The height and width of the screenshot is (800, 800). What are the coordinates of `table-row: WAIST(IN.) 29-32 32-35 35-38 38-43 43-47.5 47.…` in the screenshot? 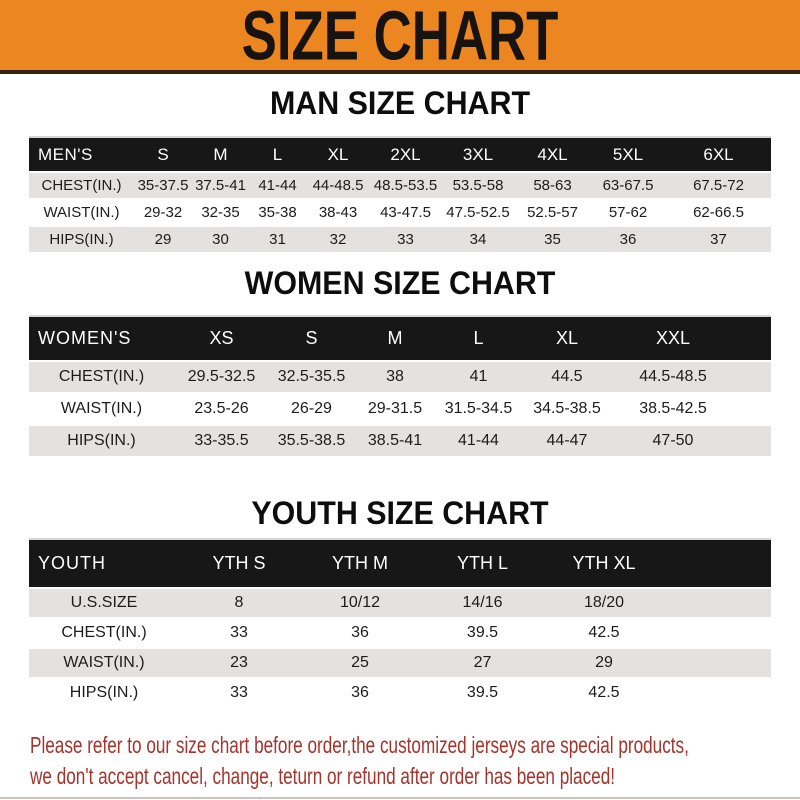 It's located at (400, 212).